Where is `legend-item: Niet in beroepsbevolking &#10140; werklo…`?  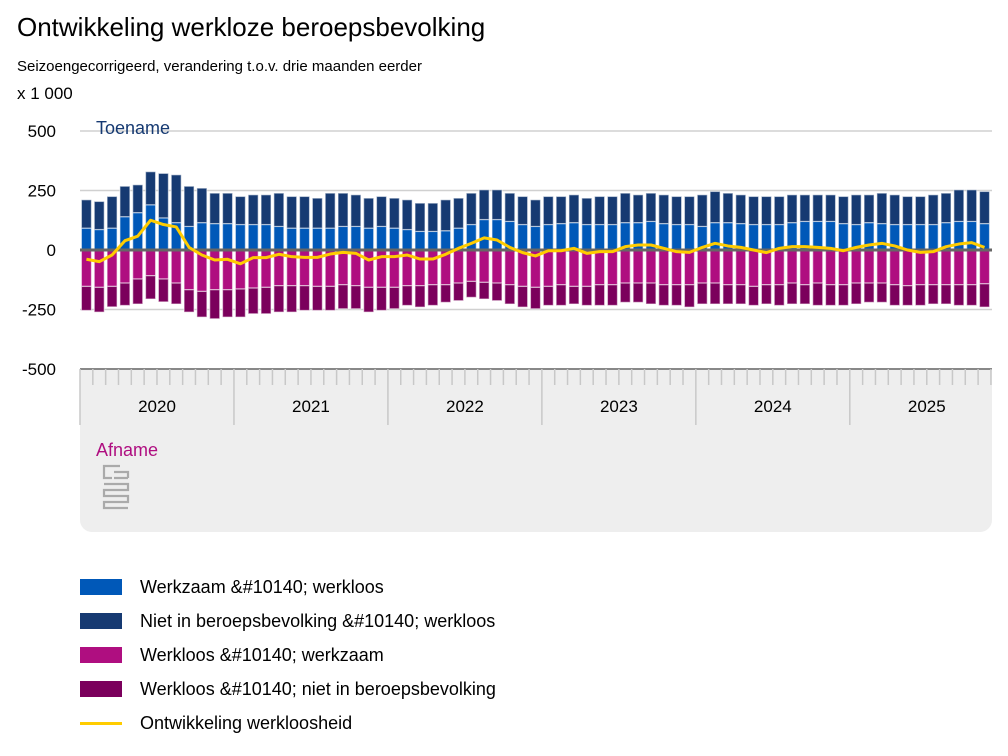 legend-item: Niet in beroepsbevolking &#10140; werklo… is located at coordinates (288, 621).